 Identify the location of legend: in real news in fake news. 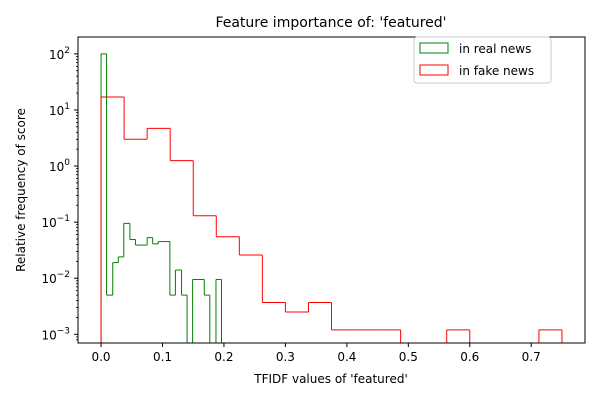
(482, 60).